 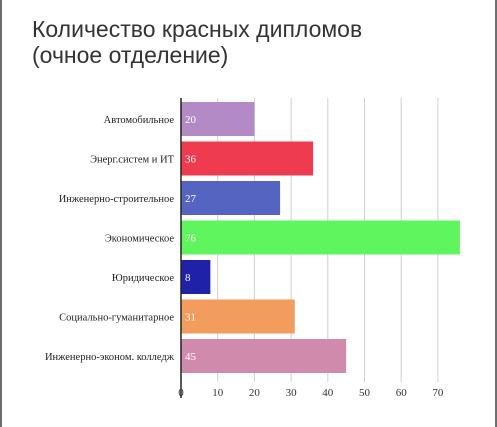 What do you see at coordinates (311, 393) in the screenshot?
I see `x-tick-labels: 010203040506070` at bounding box center [311, 393].